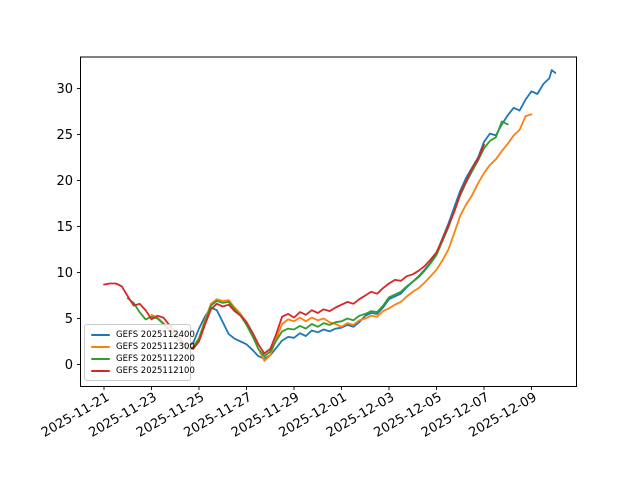 This screenshot has height=480, width=640. Describe the element at coordinates (155, 334) in the screenshot. I see `legend-label: GEFS 2025112400` at that location.